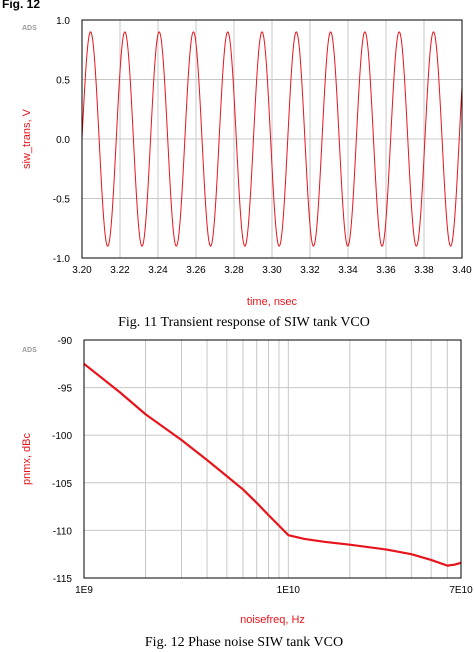 The width and height of the screenshot is (474, 652). Describe the element at coordinates (65, 389) in the screenshot. I see `y-tick-label: -95` at that location.